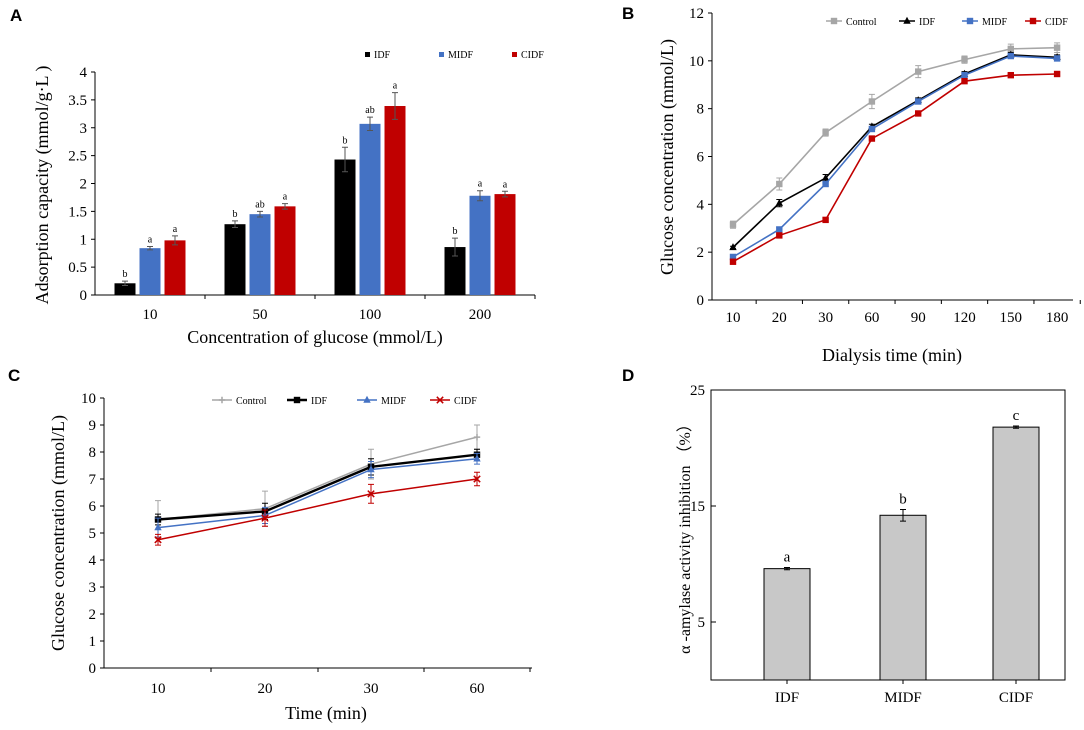 The height and width of the screenshot is (730, 1084). Describe the element at coordinates (702, 623) in the screenshot. I see `panel-d-y-tick-label: 5` at that location.